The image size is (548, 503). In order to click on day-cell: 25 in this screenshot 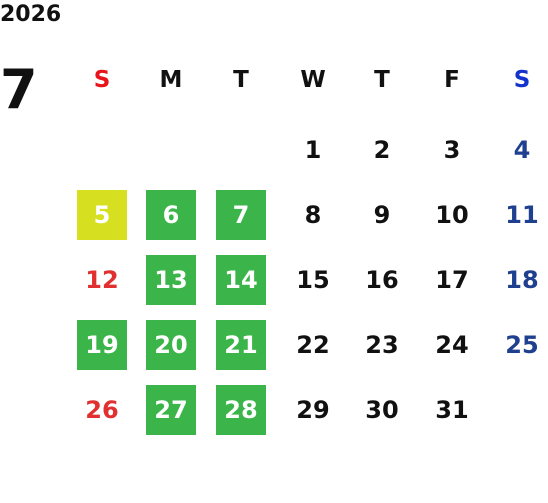, I will do `click(522, 345)`.